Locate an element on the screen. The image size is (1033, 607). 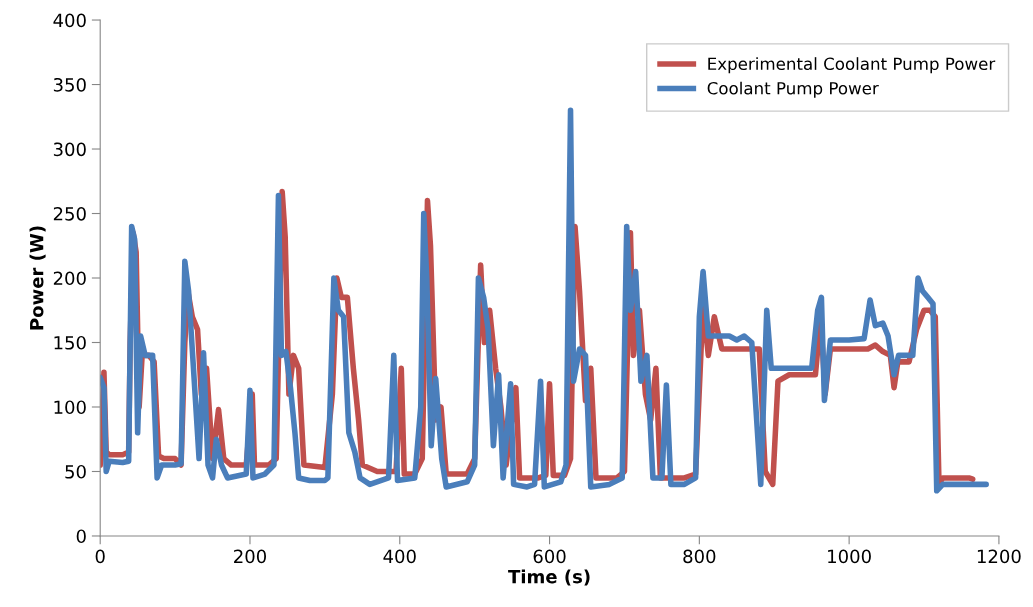
x-axis-title: Time (s) is located at coordinates (549, 577).